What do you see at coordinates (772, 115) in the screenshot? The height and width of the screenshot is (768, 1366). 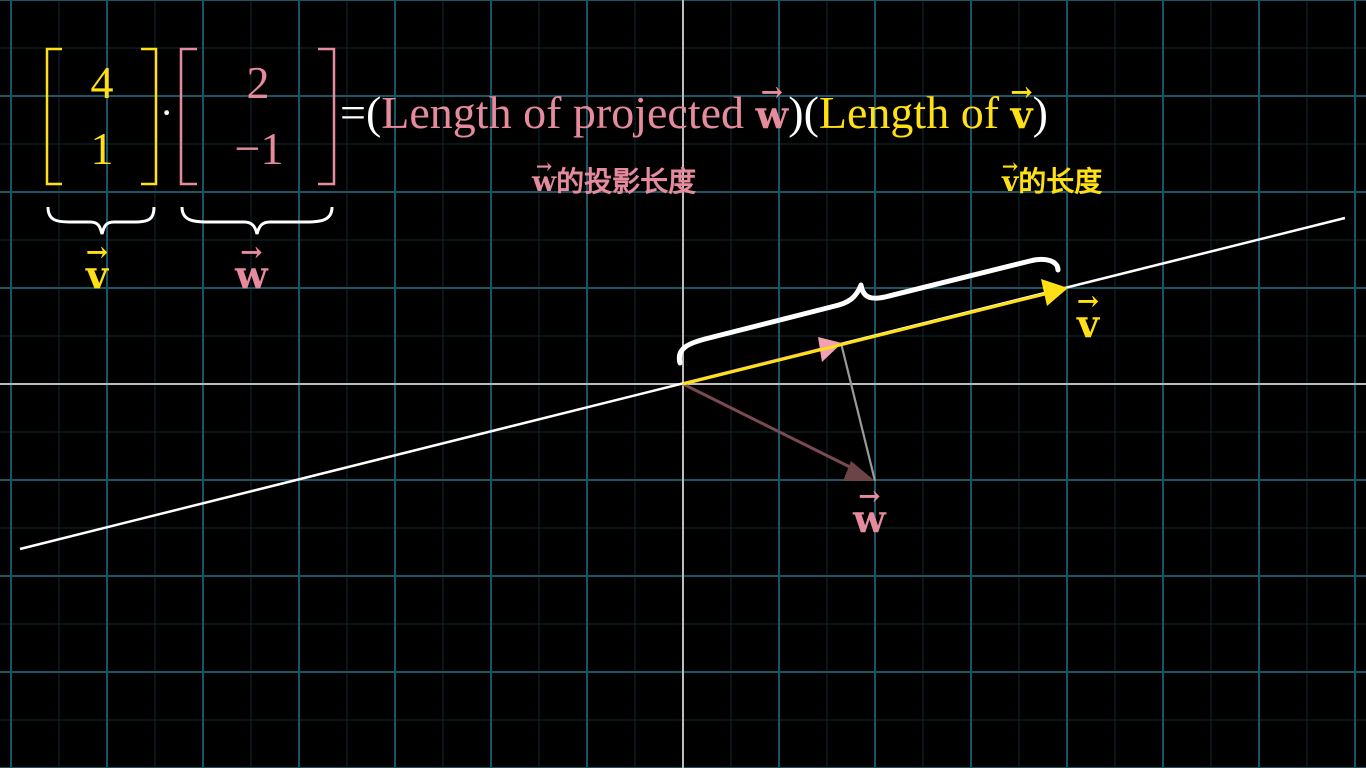 I see `w-symbol: w` at bounding box center [772, 115].